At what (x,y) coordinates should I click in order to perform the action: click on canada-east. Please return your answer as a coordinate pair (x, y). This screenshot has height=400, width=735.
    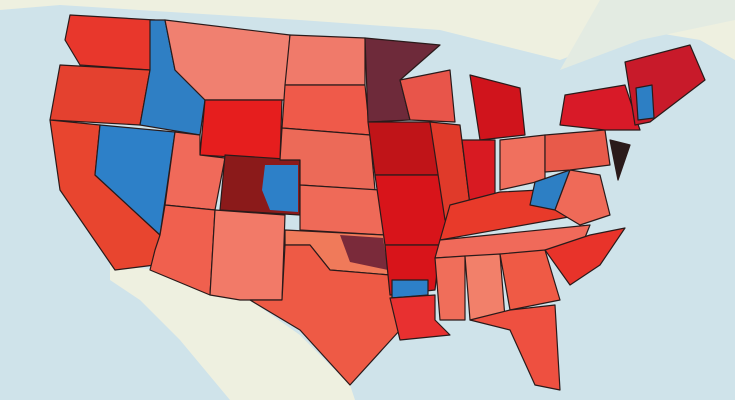
    Looking at the image, I should click on (647, 35).